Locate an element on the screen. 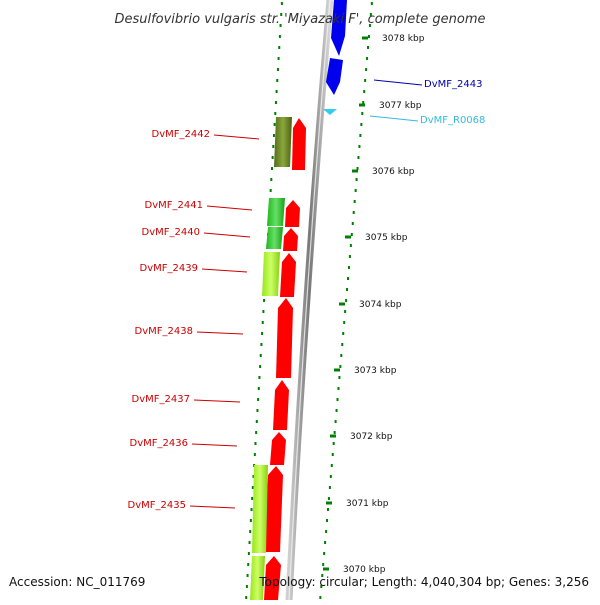 The image size is (600, 605). ruler-tick-label: 3076 kbp is located at coordinates (393, 172).